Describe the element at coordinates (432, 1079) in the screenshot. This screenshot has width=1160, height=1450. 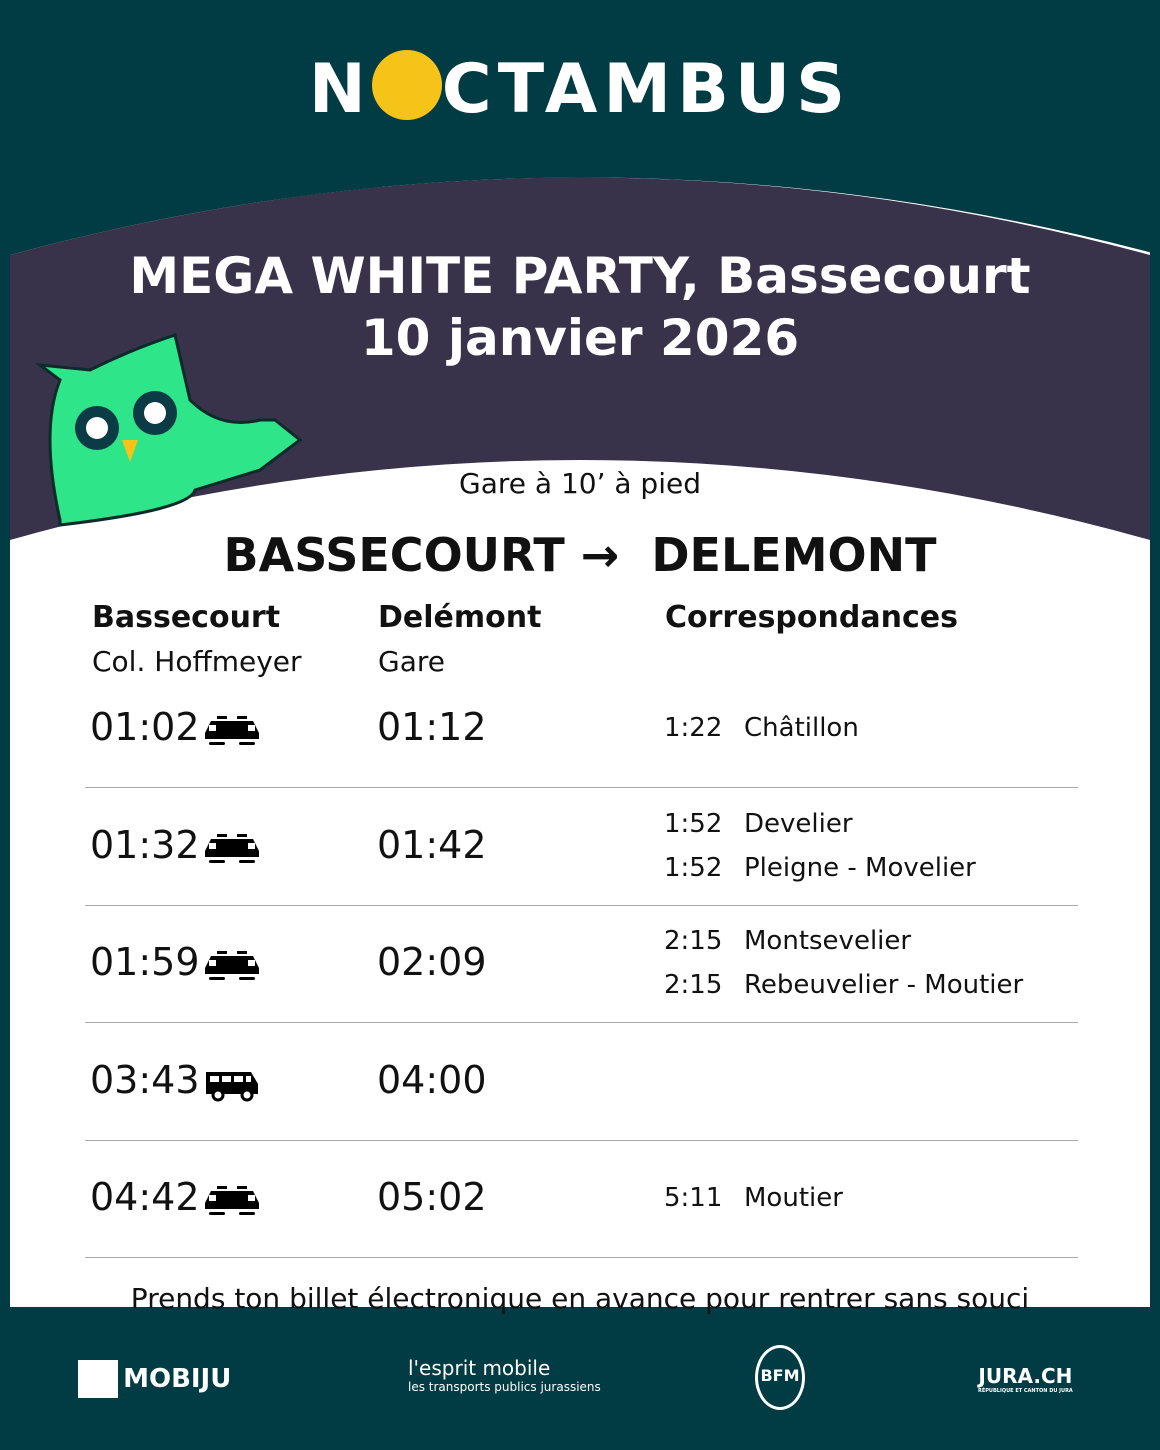
I see `arrive-time: 04:00` at that location.